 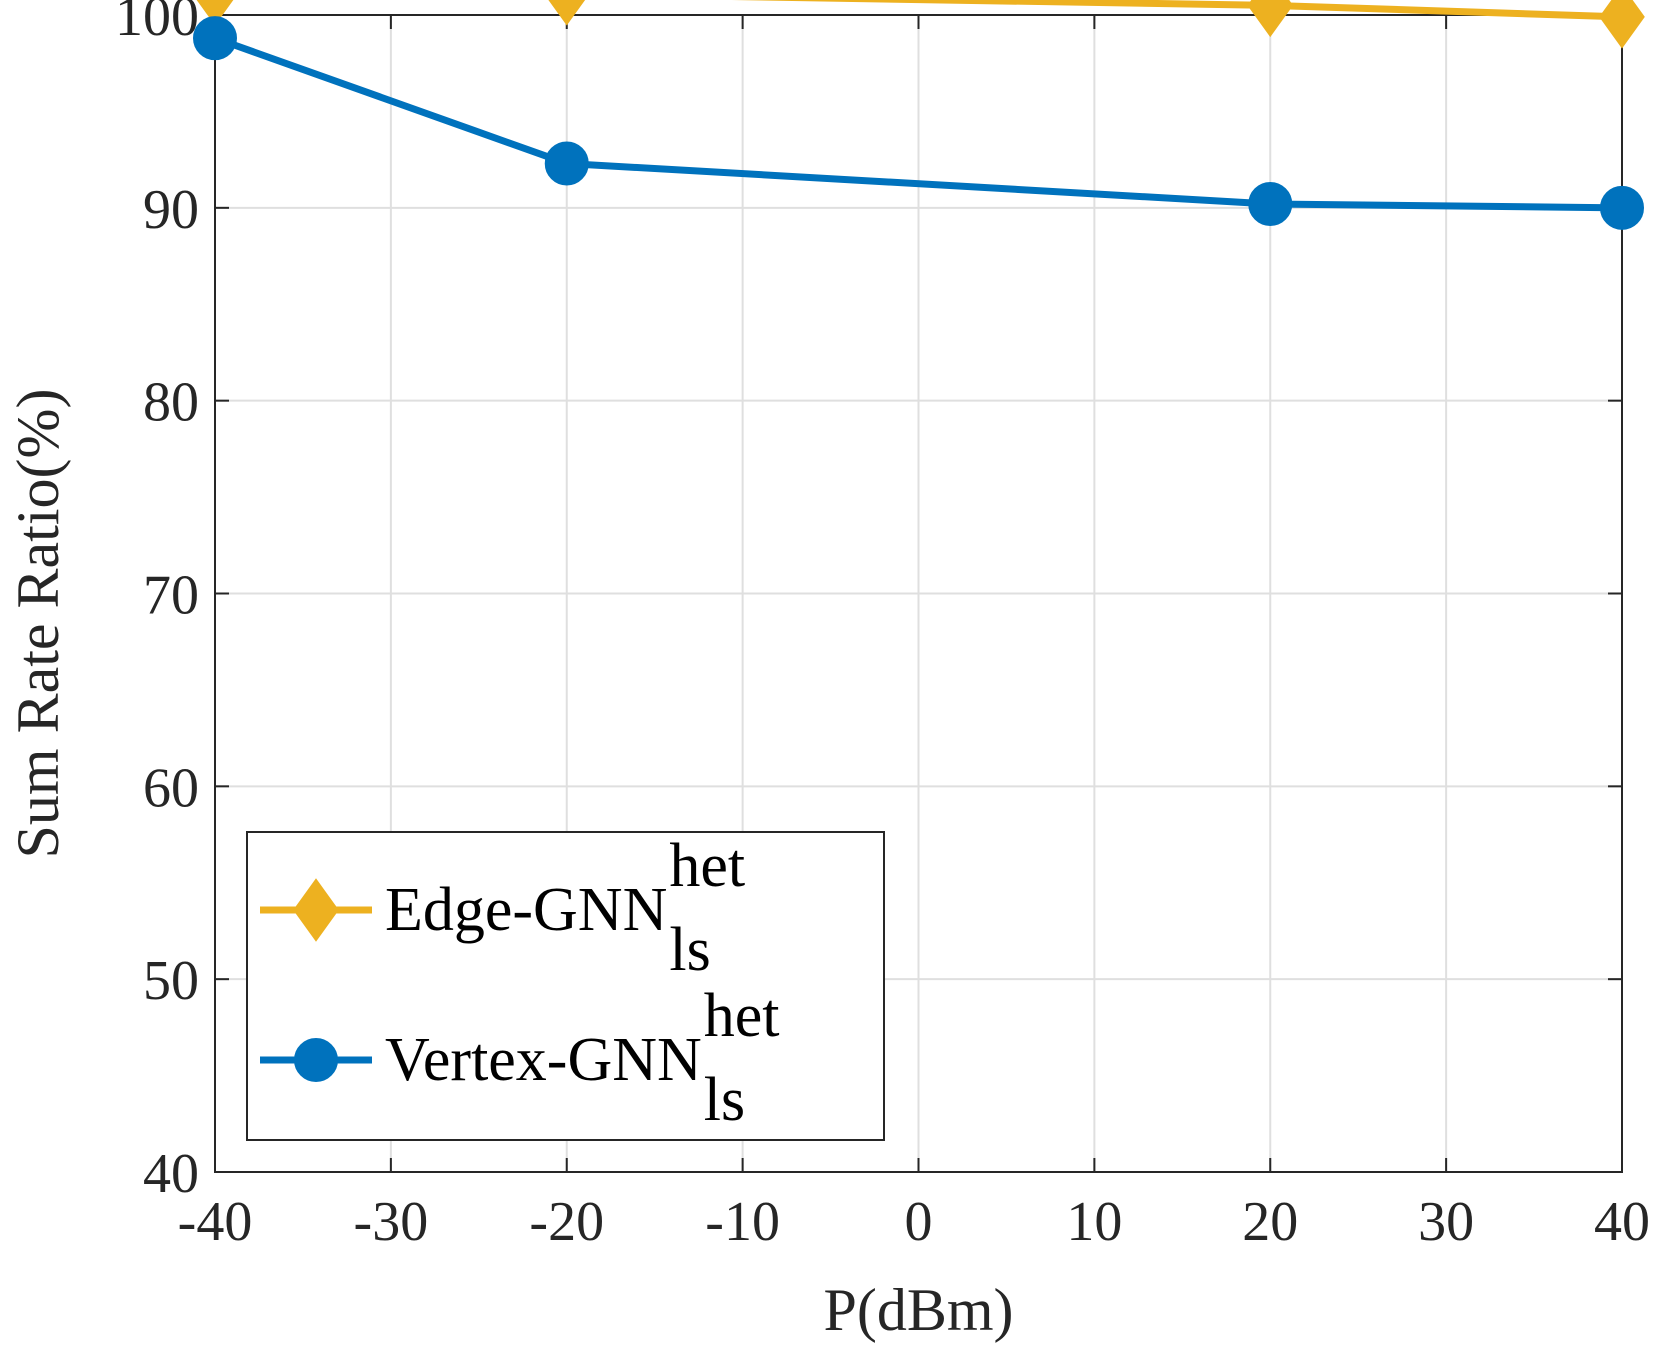 What do you see at coordinates (1270, 1222) in the screenshot?
I see `x-tick-label: 20` at bounding box center [1270, 1222].